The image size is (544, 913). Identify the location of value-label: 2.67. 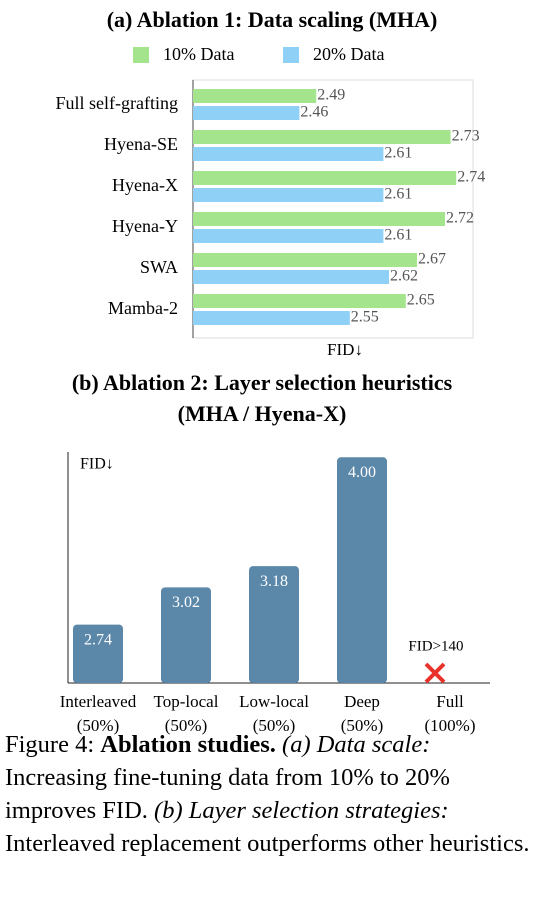
(432, 259).